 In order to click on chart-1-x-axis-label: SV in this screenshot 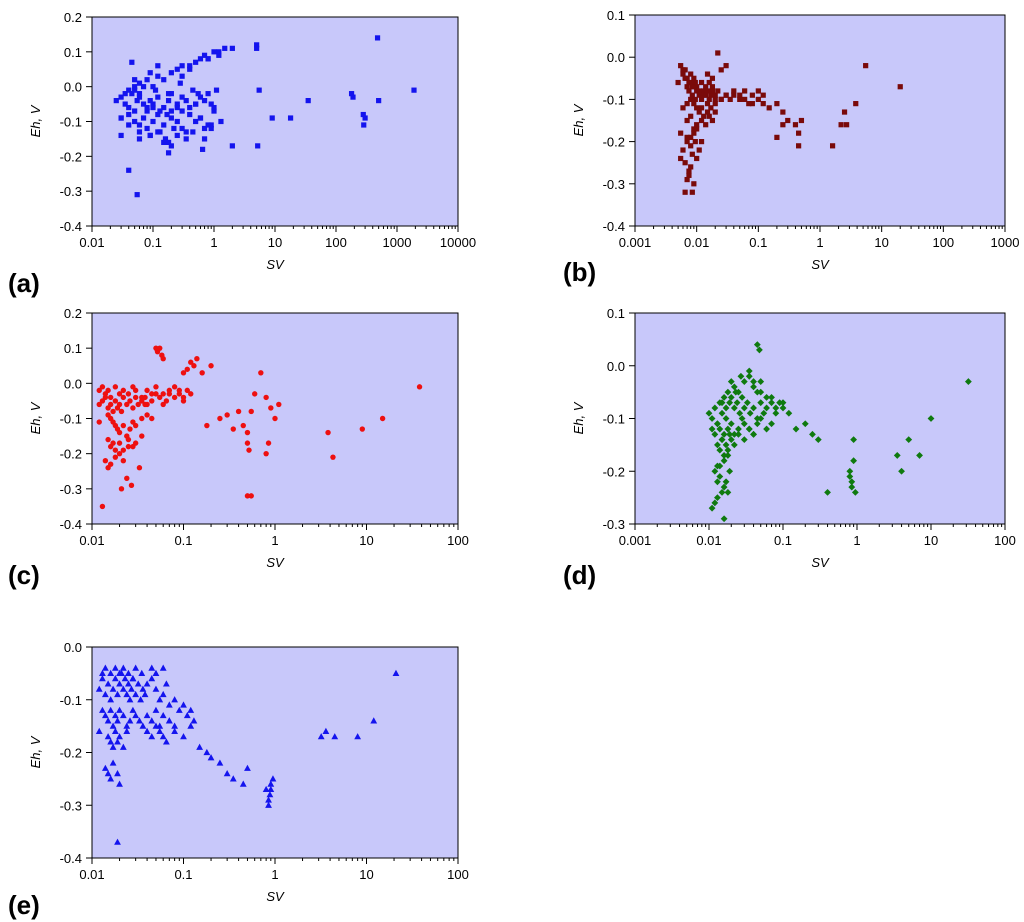, I will do `click(820, 264)`.